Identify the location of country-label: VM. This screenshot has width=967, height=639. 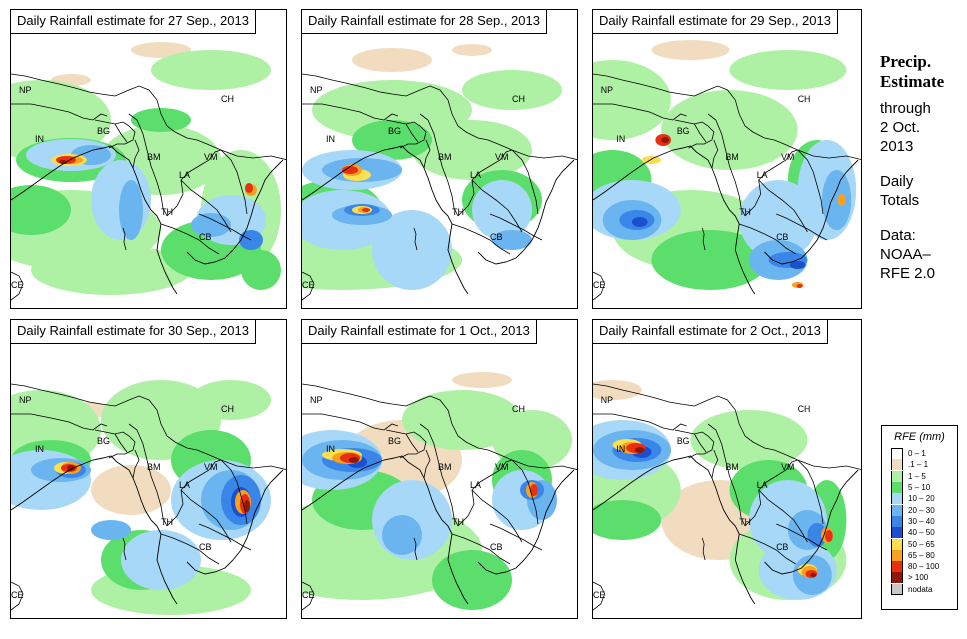
(211, 157).